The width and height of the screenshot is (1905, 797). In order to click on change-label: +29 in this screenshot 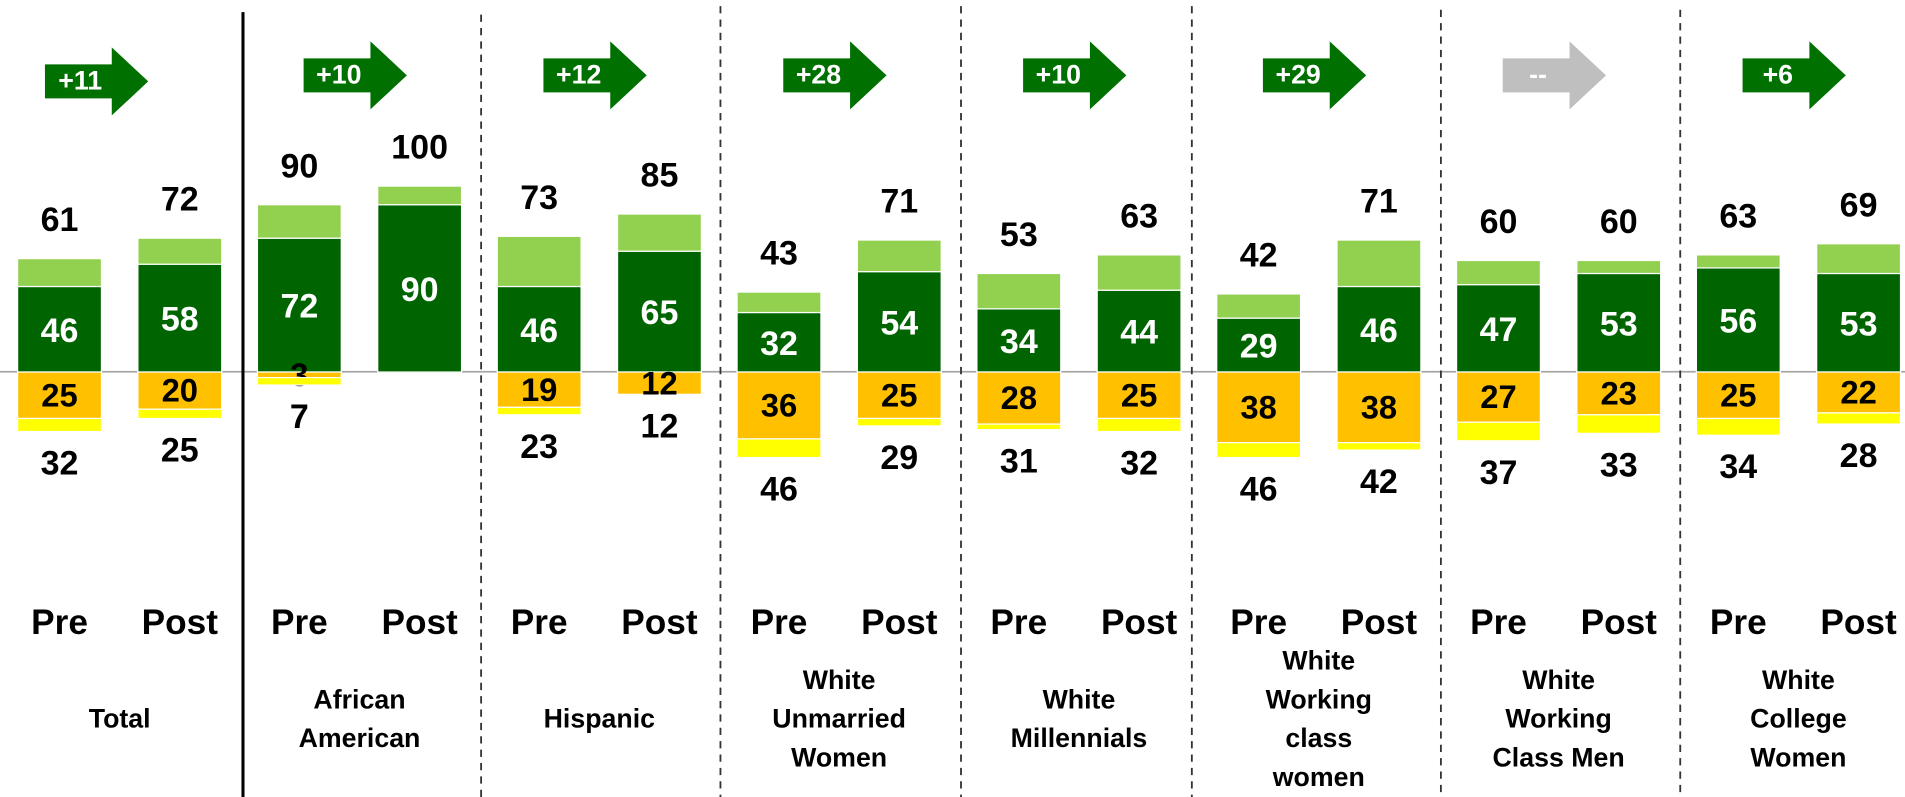, I will do `click(1297, 75)`.